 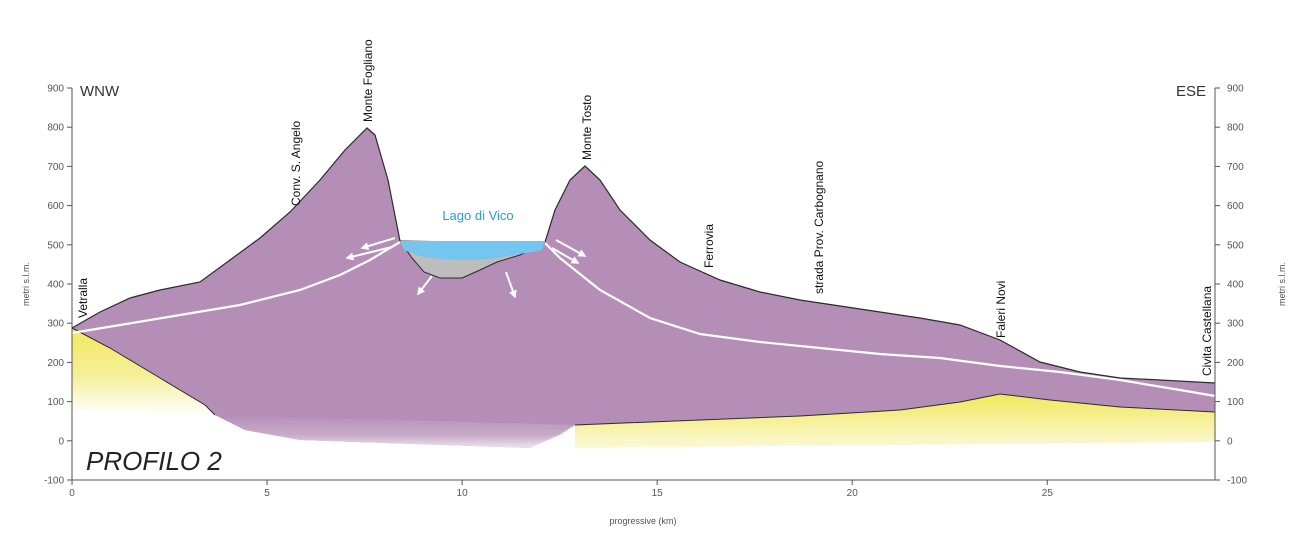 I want to click on x-tick-label: 0, so click(x=72, y=493).